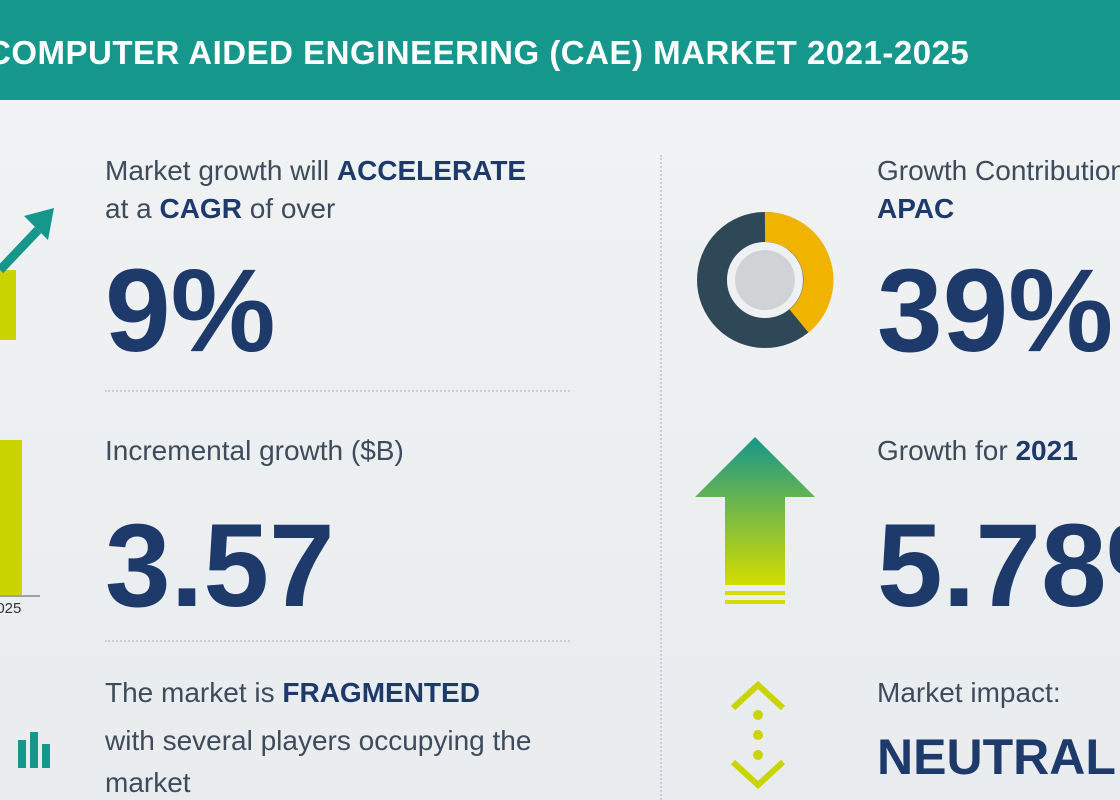 Image resolution: width=1120 pixels, height=800 pixels. Describe the element at coordinates (758, 735) in the screenshot. I see `impact-icon` at that location.